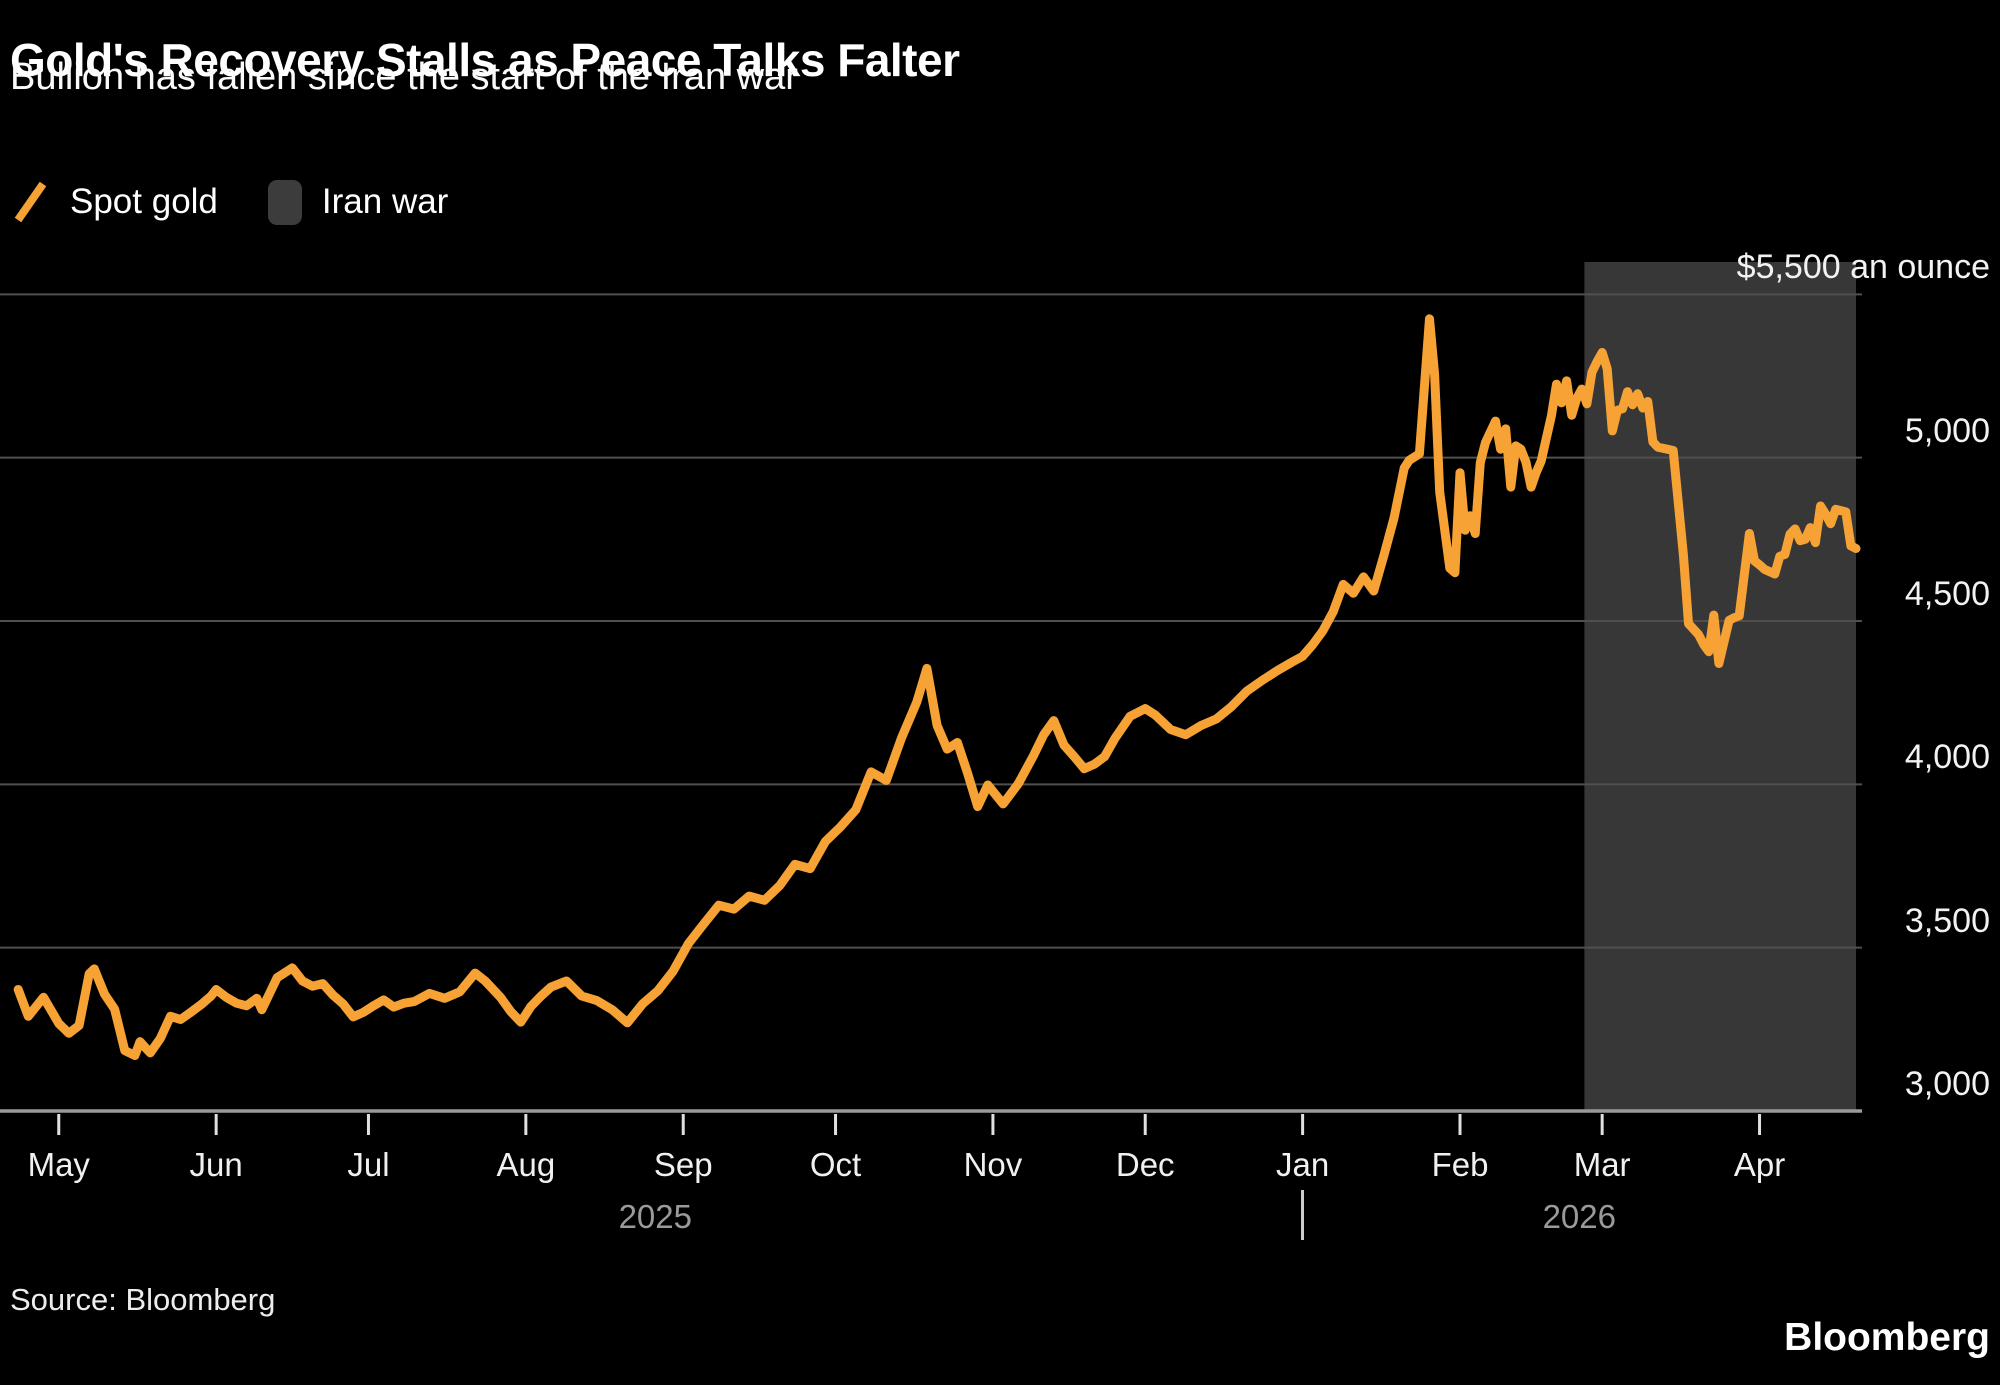 This screenshot has height=1385, width=2000. I want to click on x-tick-label-jun: Jun, so click(216, 1164).